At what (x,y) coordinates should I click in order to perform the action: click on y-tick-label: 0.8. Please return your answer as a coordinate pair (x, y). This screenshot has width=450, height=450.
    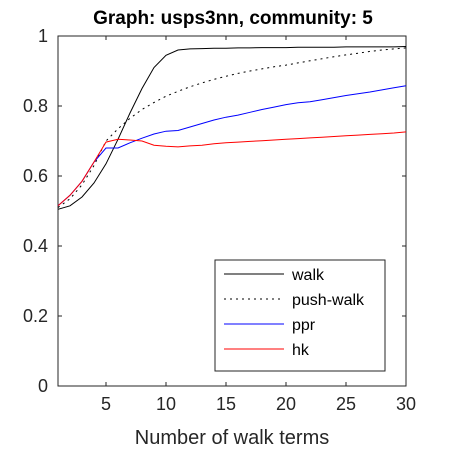
    Looking at the image, I should click on (35, 106).